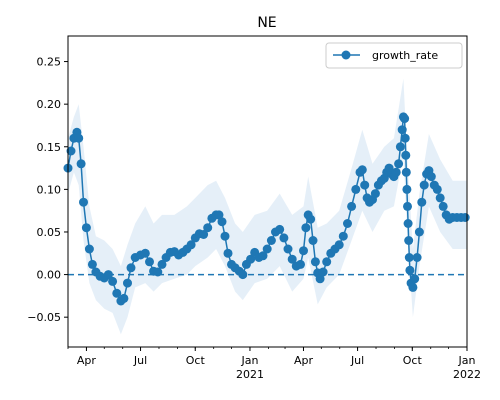  I want to click on y-axis: −0.05 0.00 0.05 0.10 0.15 0.20 0.25, so click(47, 190).